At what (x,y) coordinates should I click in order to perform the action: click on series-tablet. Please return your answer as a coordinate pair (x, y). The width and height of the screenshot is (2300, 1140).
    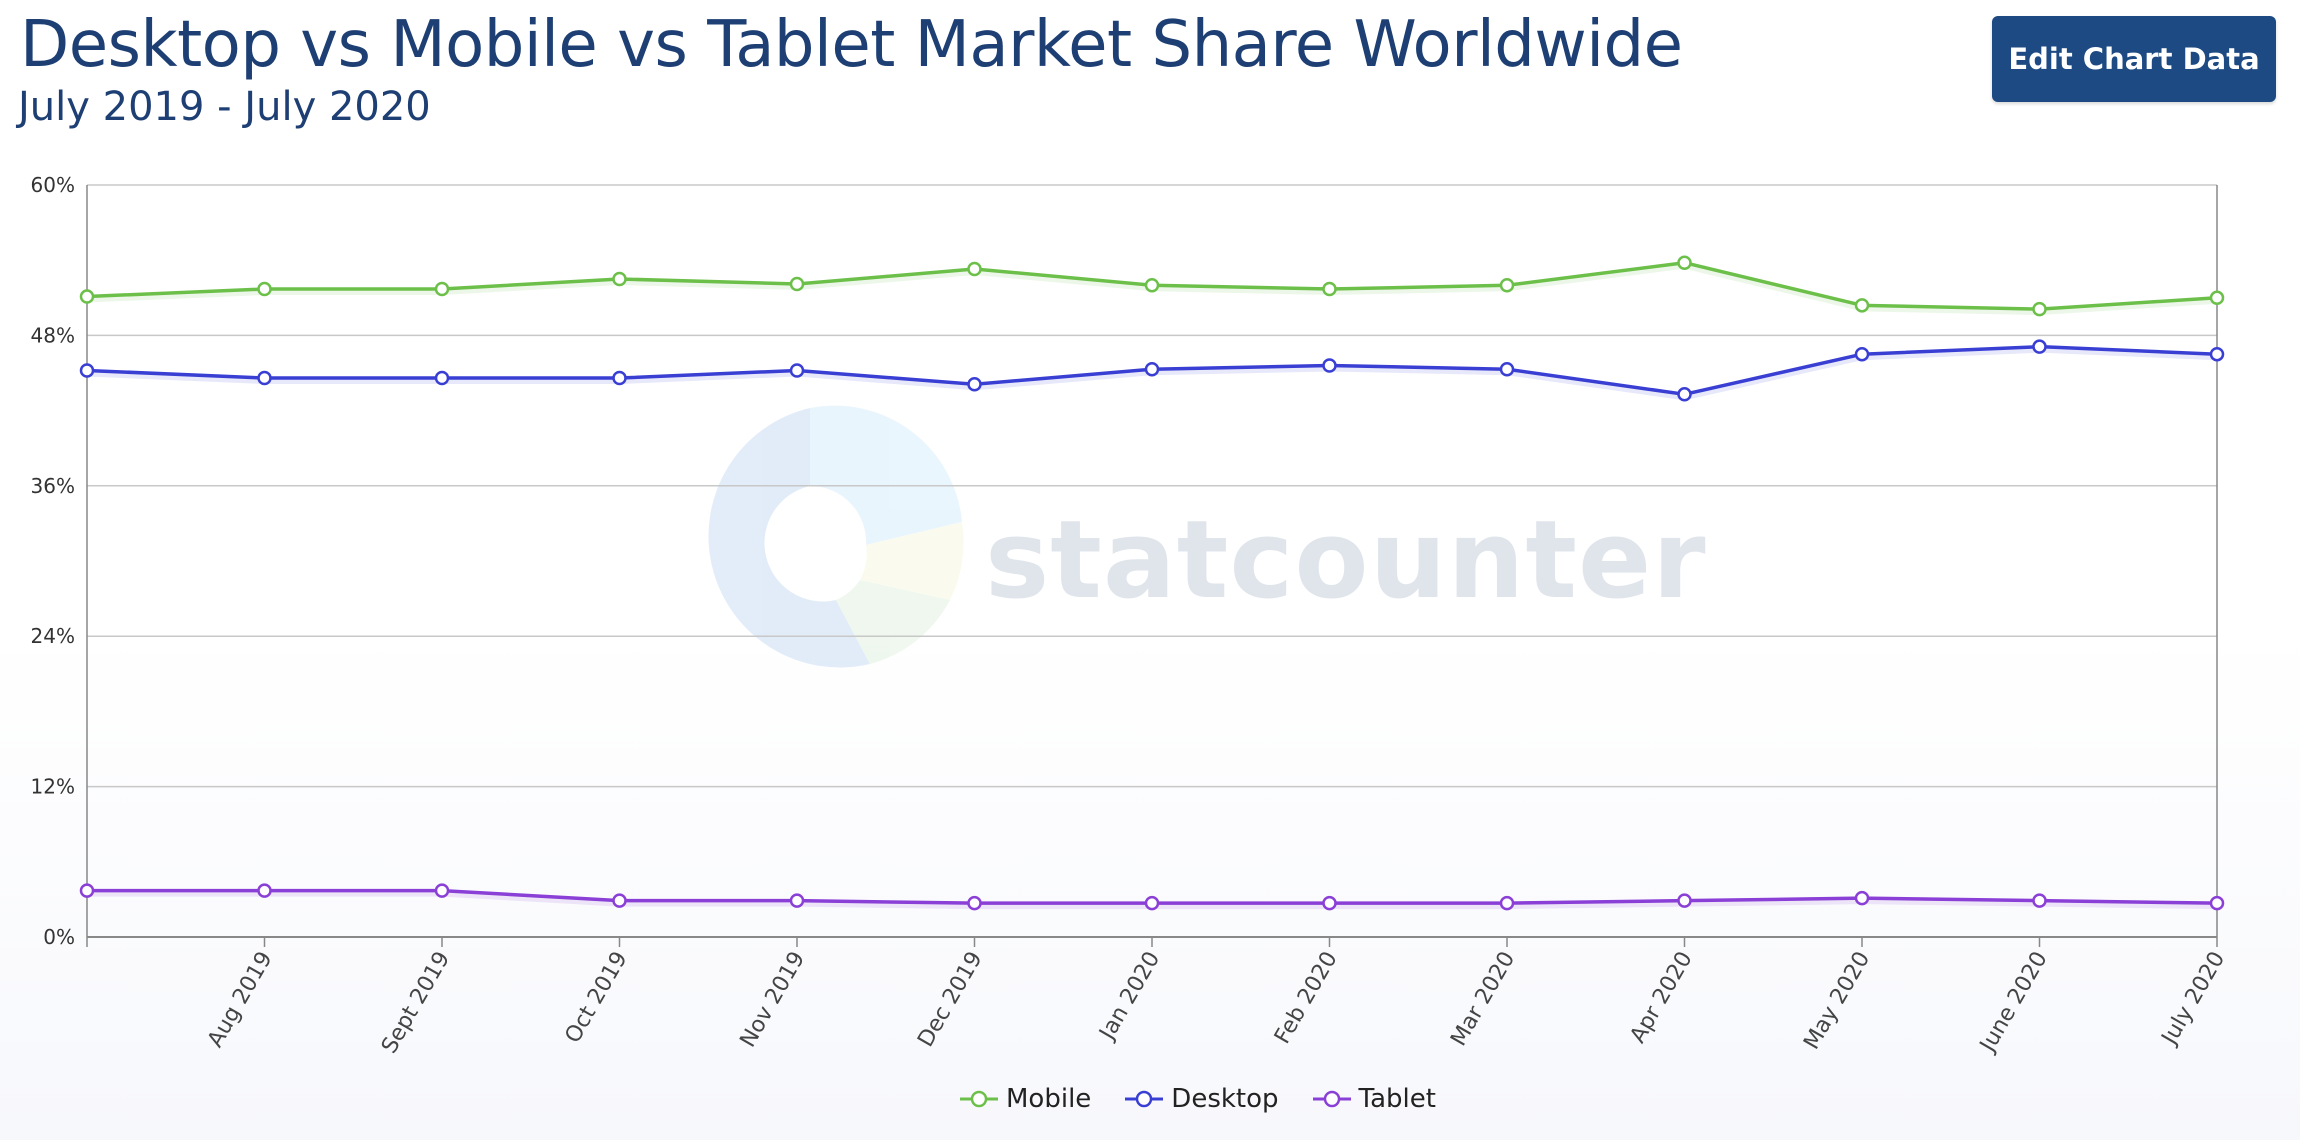
    Looking at the image, I should click on (1152, 897).